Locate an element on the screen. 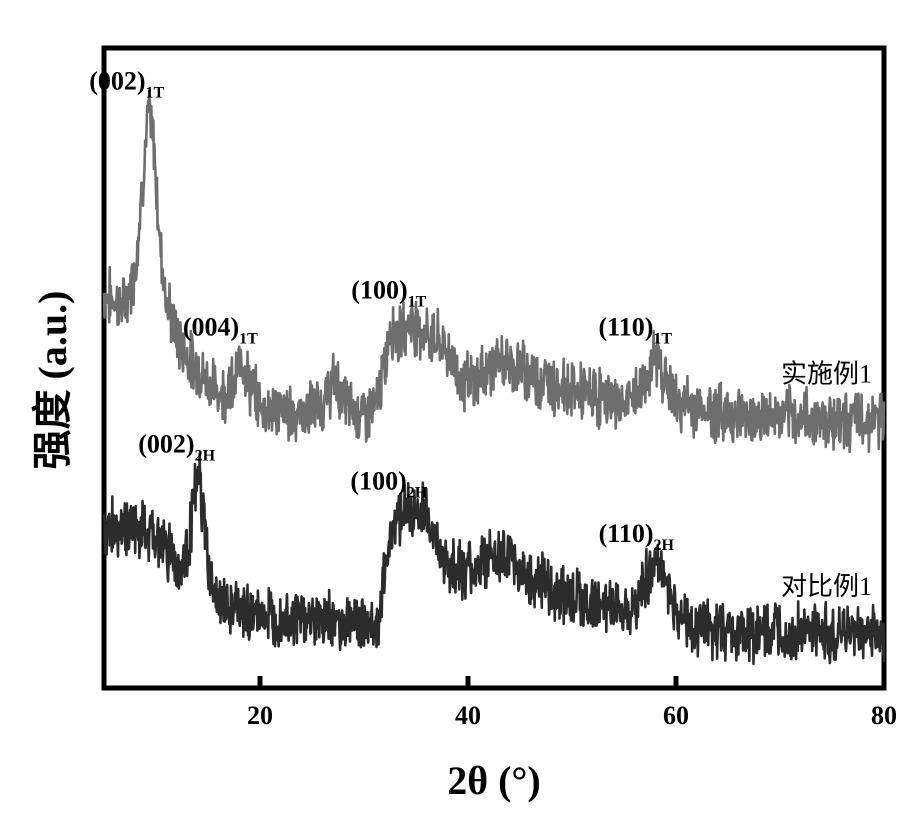 Image resolution: width=922 pixels, height=816 pixels. x-tick-label: 20 is located at coordinates (260, 715).